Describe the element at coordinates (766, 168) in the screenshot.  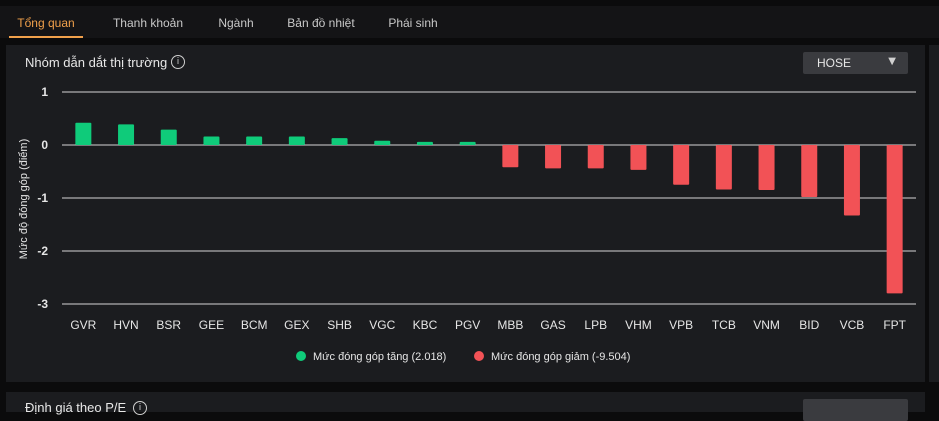
I see `bar-vnm` at that location.